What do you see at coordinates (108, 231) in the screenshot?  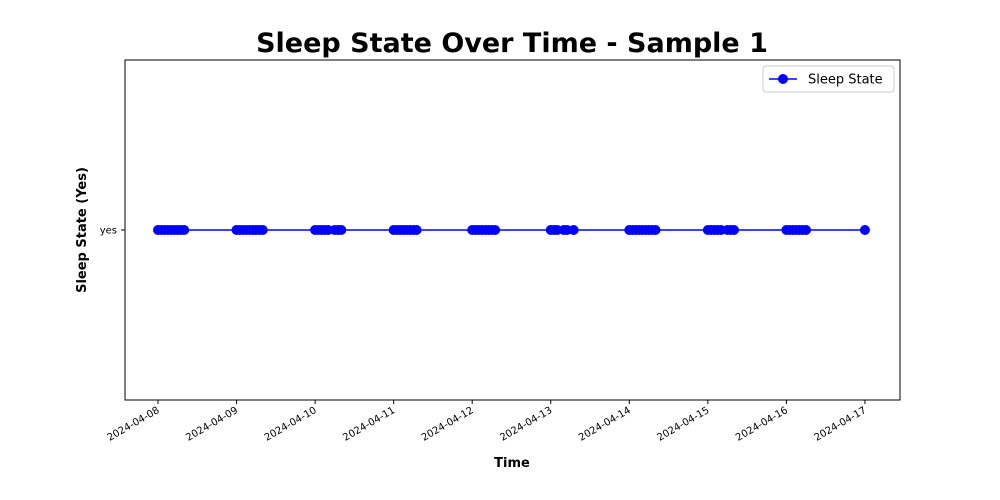 I see `y-tick-label: yes` at bounding box center [108, 231].